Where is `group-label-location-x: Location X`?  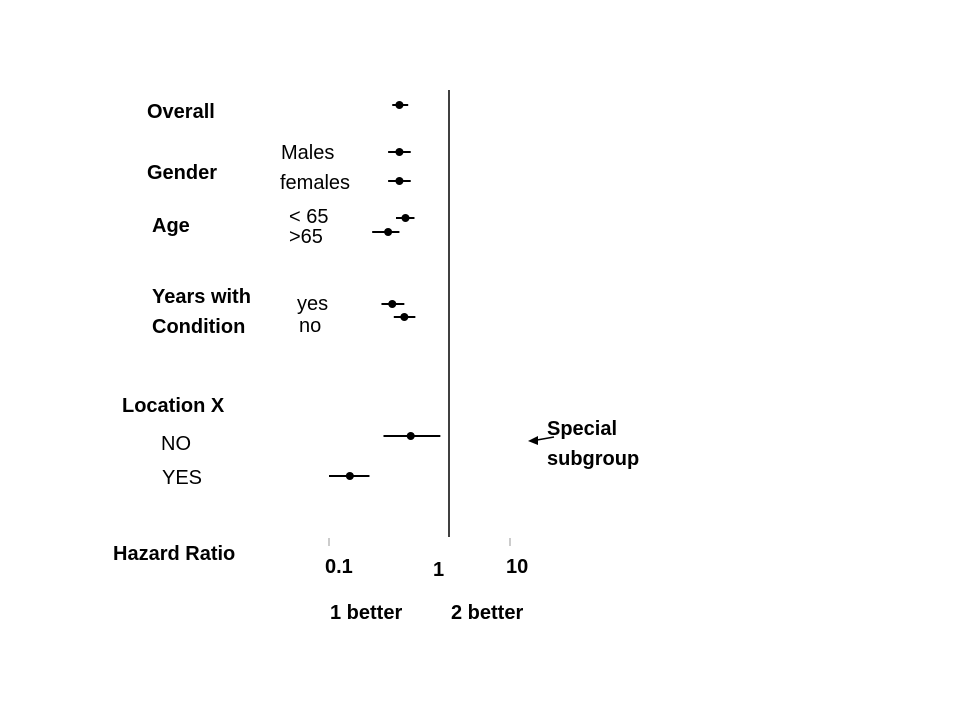
group-label-location-x: Location X is located at coordinates (173, 406).